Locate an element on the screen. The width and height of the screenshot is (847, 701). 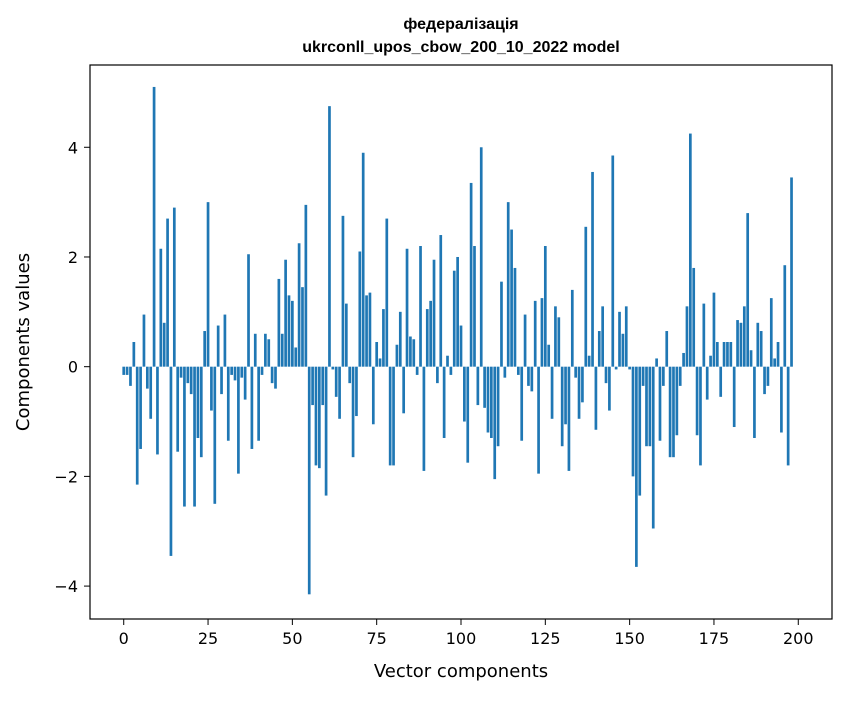
chart-title: федералізація is located at coordinates (460, 24).